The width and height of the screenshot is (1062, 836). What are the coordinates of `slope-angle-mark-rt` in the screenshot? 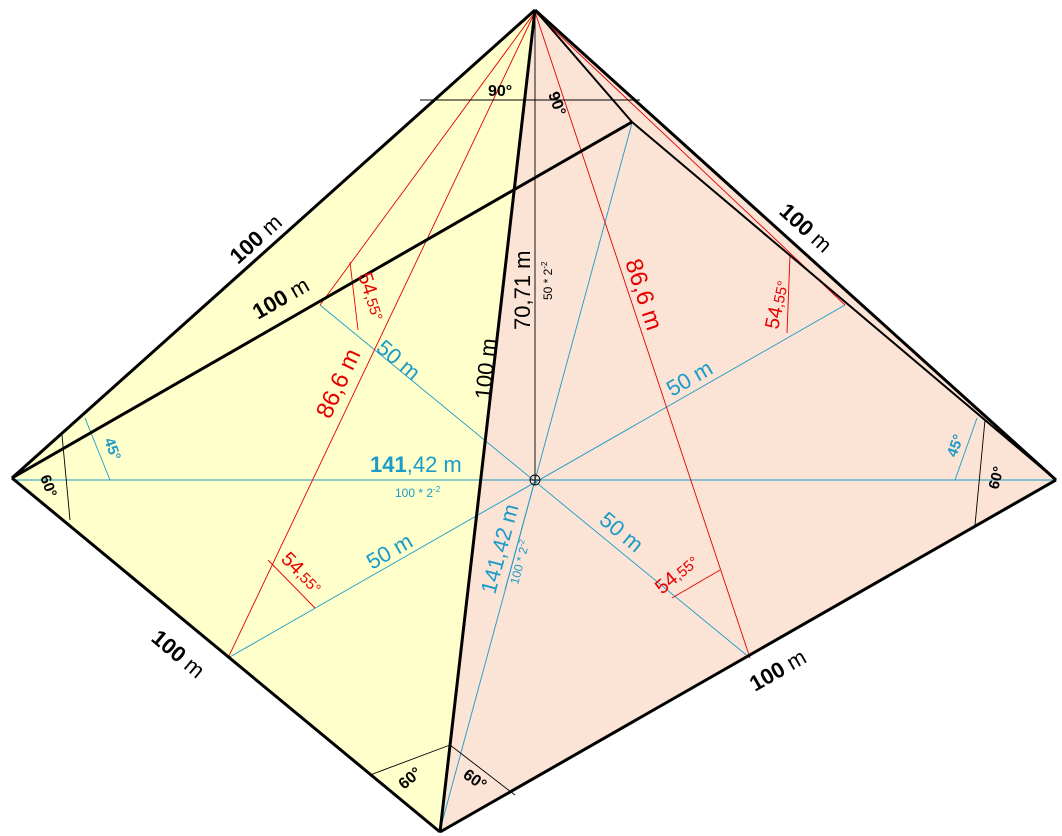 It's located at (788, 294).